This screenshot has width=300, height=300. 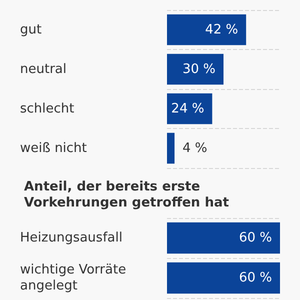 What do you see at coordinates (195, 148) in the screenshot?
I see `data-label: 4 %` at bounding box center [195, 148].